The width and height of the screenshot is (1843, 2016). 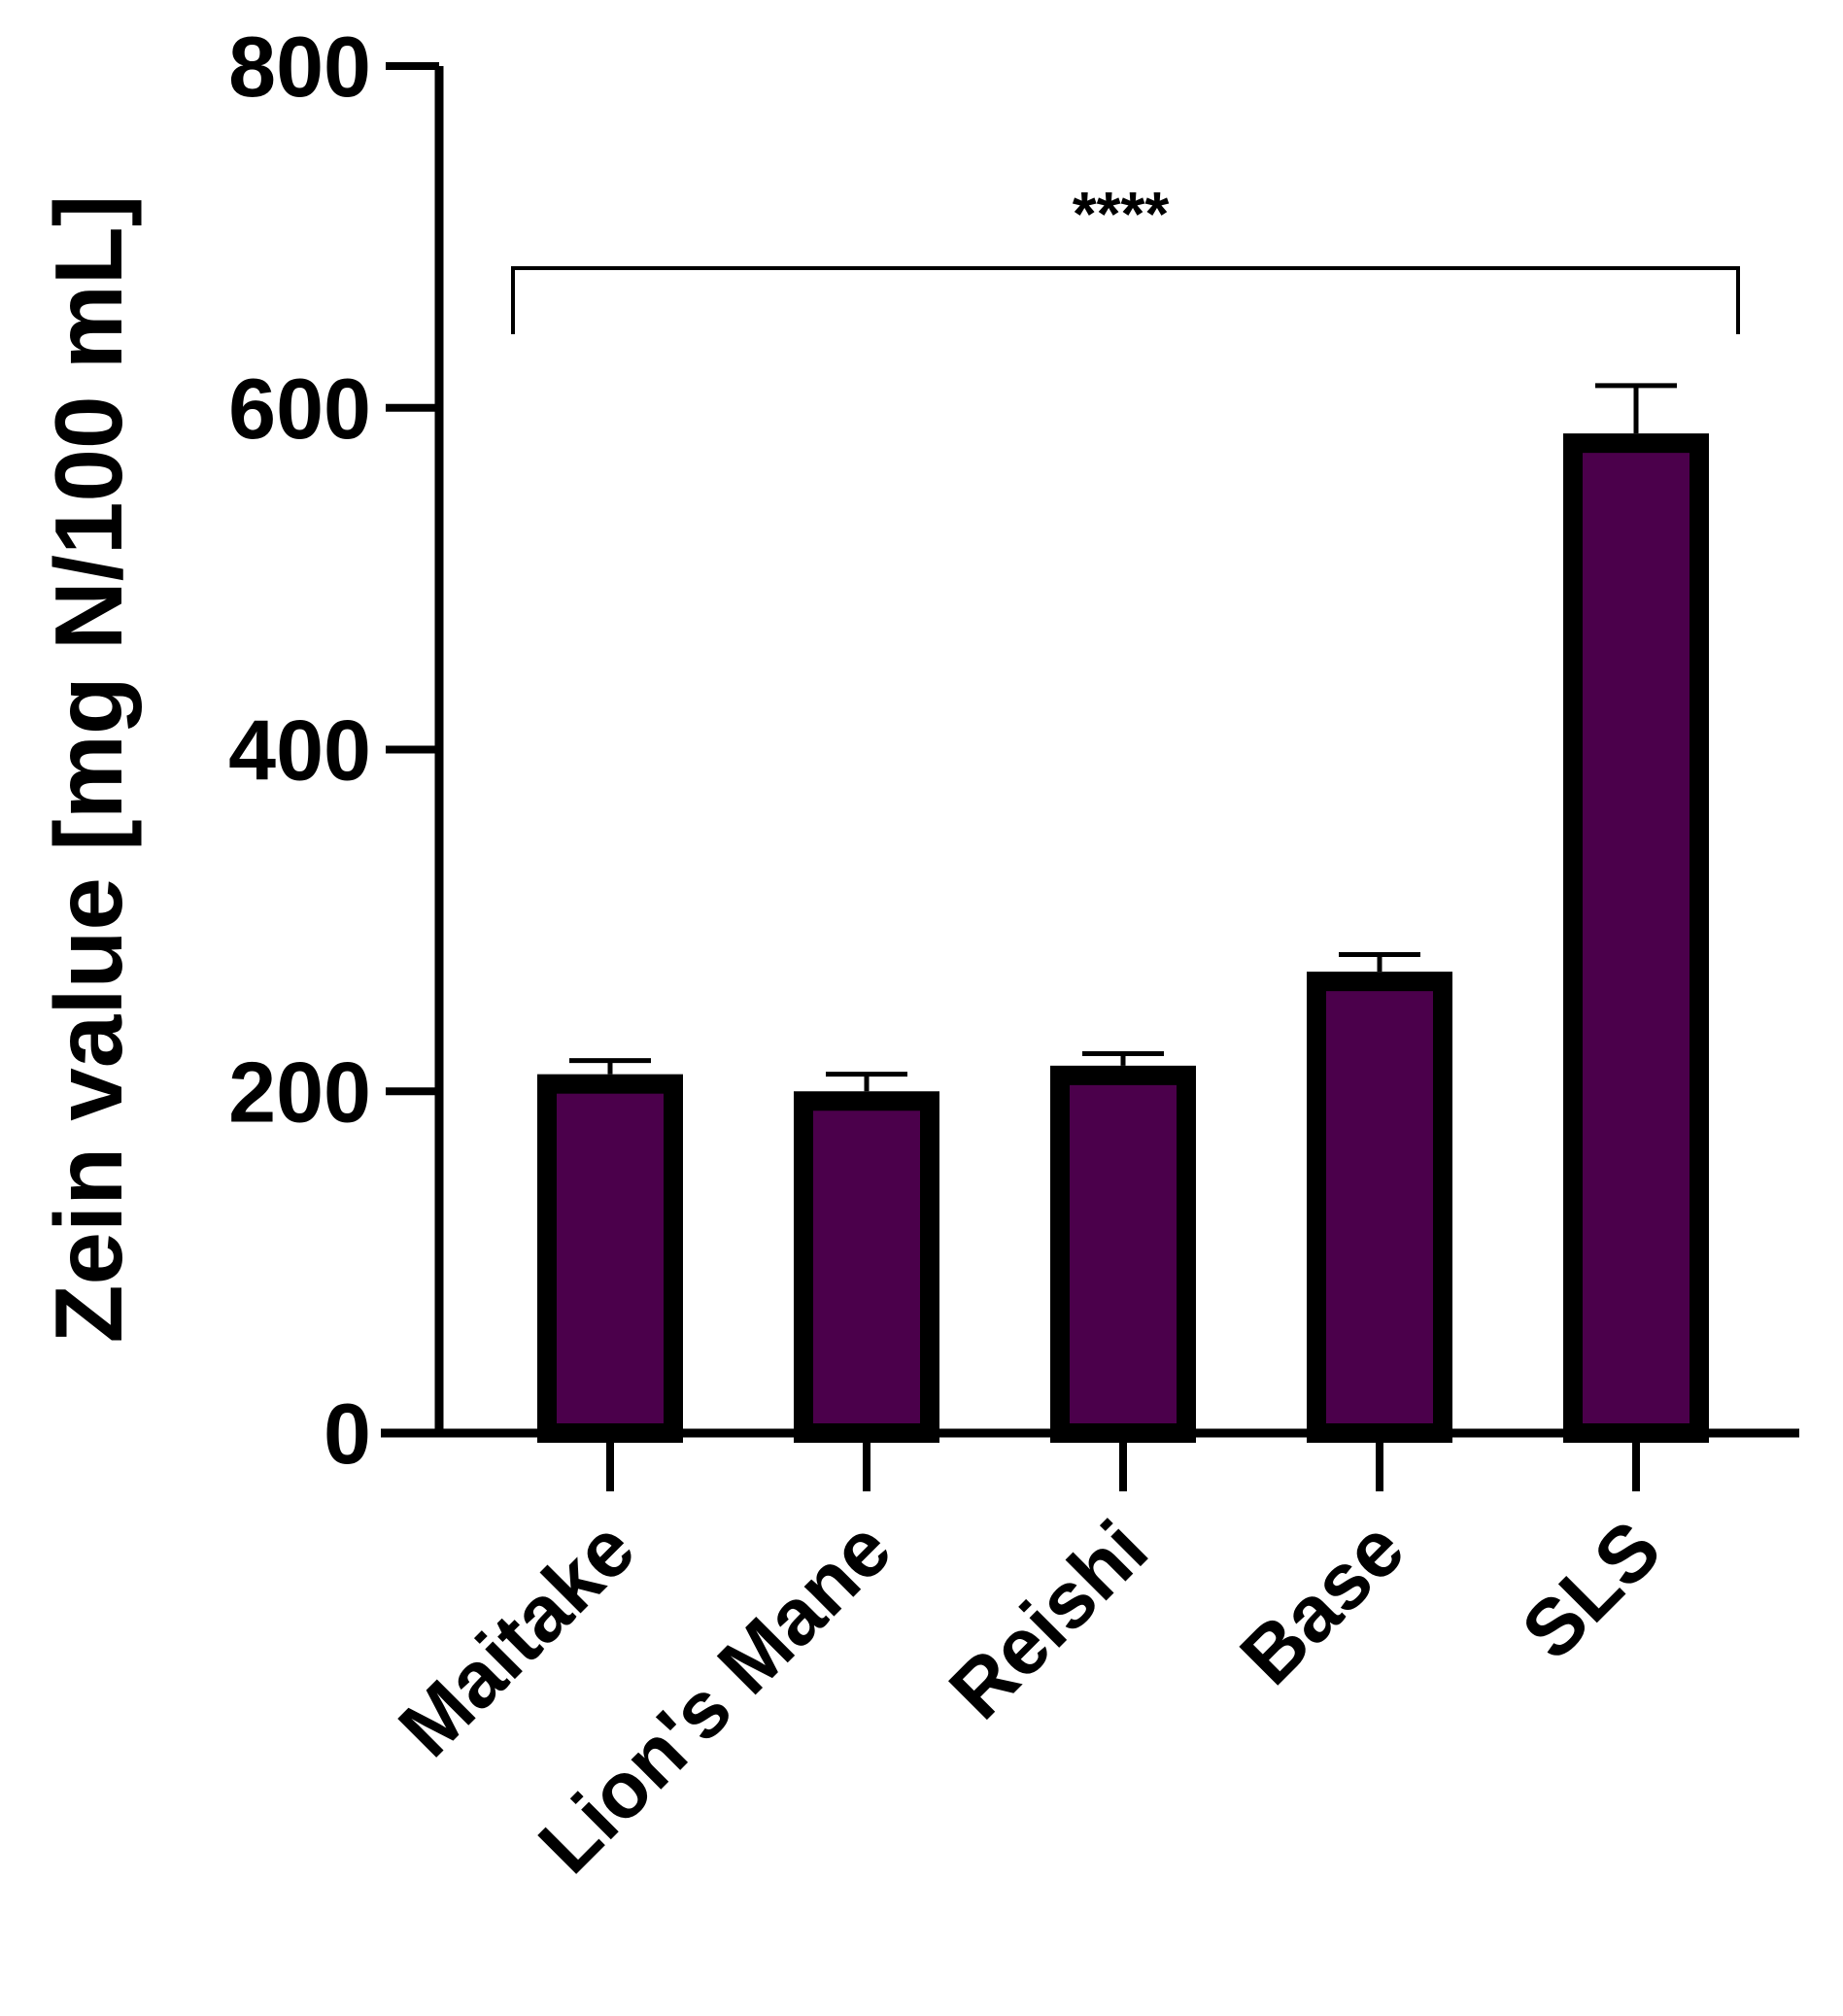 What do you see at coordinates (88, 770) in the screenshot?
I see `y-axis-title: Zein value [mg N/100 mL]` at bounding box center [88, 770].